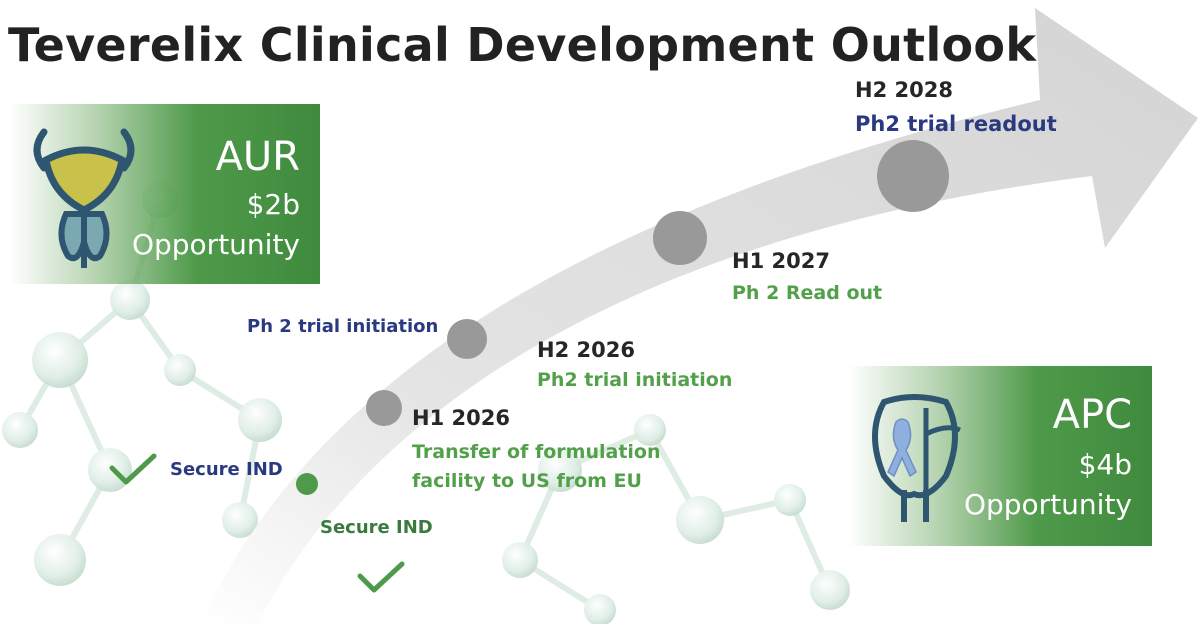 The image size is (1200, 624). Describe the element at coordinates (461, 418) in the screenshot. I see `h1-2026-date: H1 2026` at that location.